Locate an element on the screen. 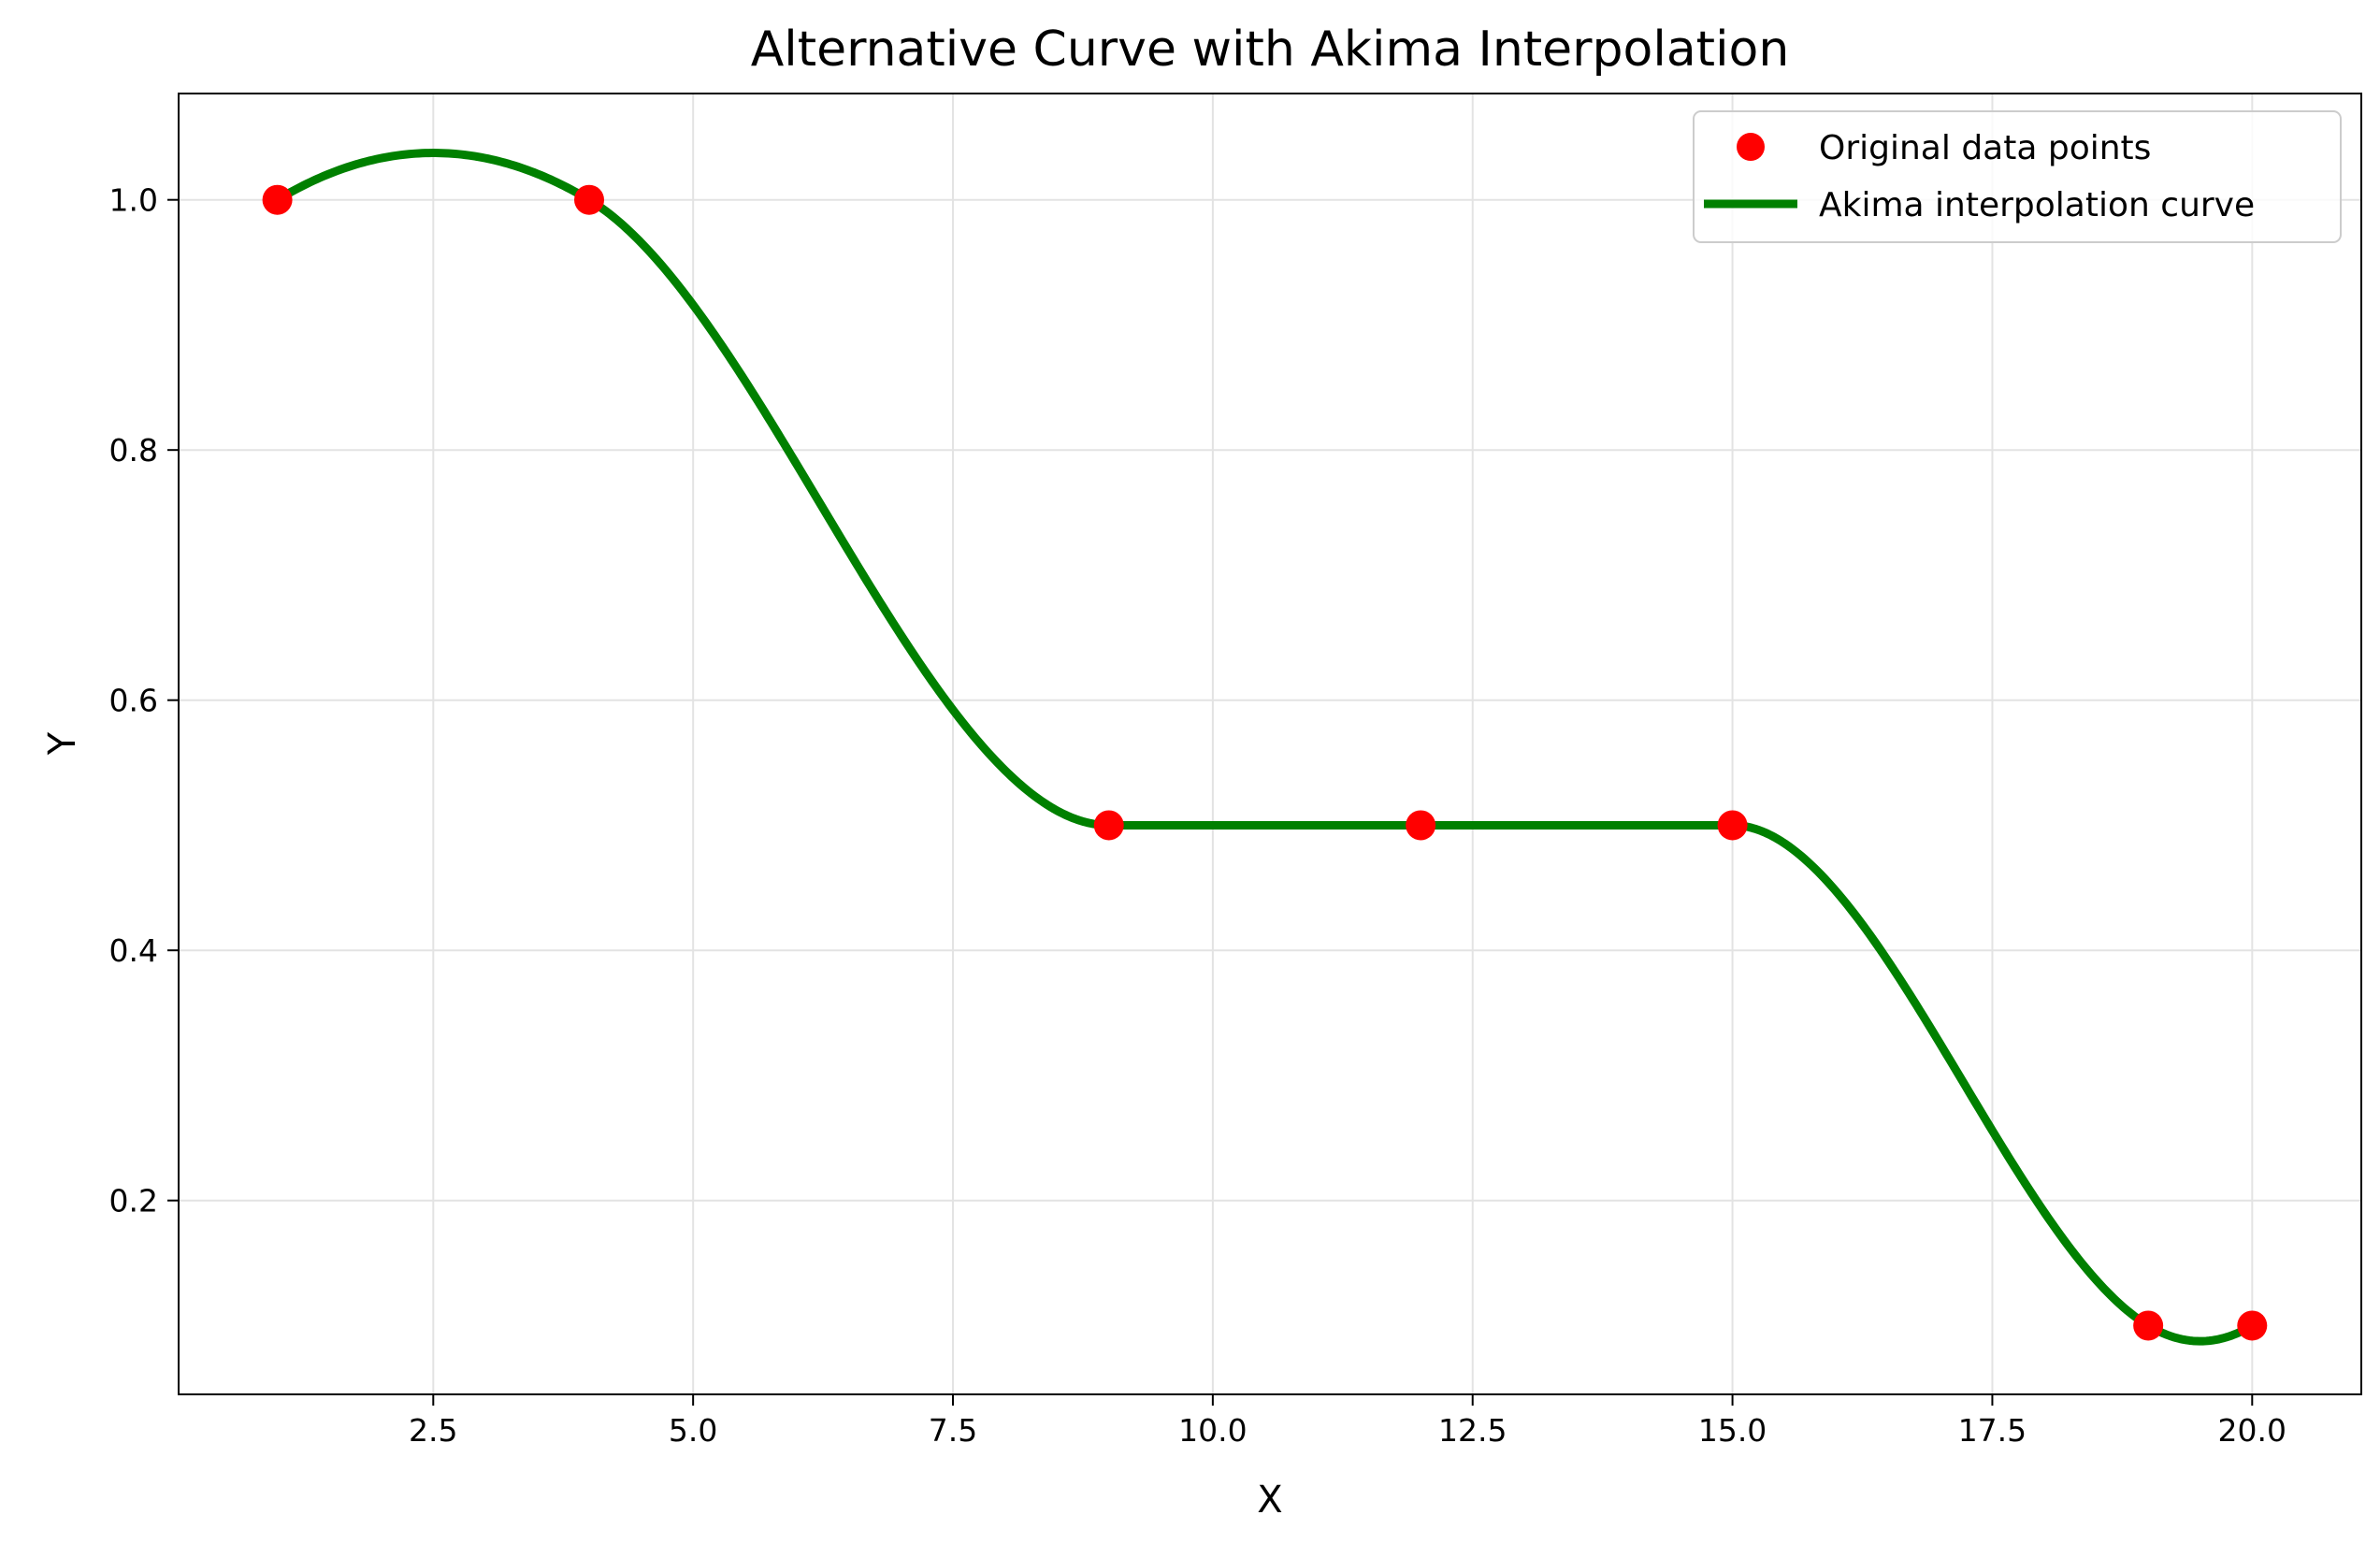  x-tick-label: 2.5 is located at coordinates (433, 1430).